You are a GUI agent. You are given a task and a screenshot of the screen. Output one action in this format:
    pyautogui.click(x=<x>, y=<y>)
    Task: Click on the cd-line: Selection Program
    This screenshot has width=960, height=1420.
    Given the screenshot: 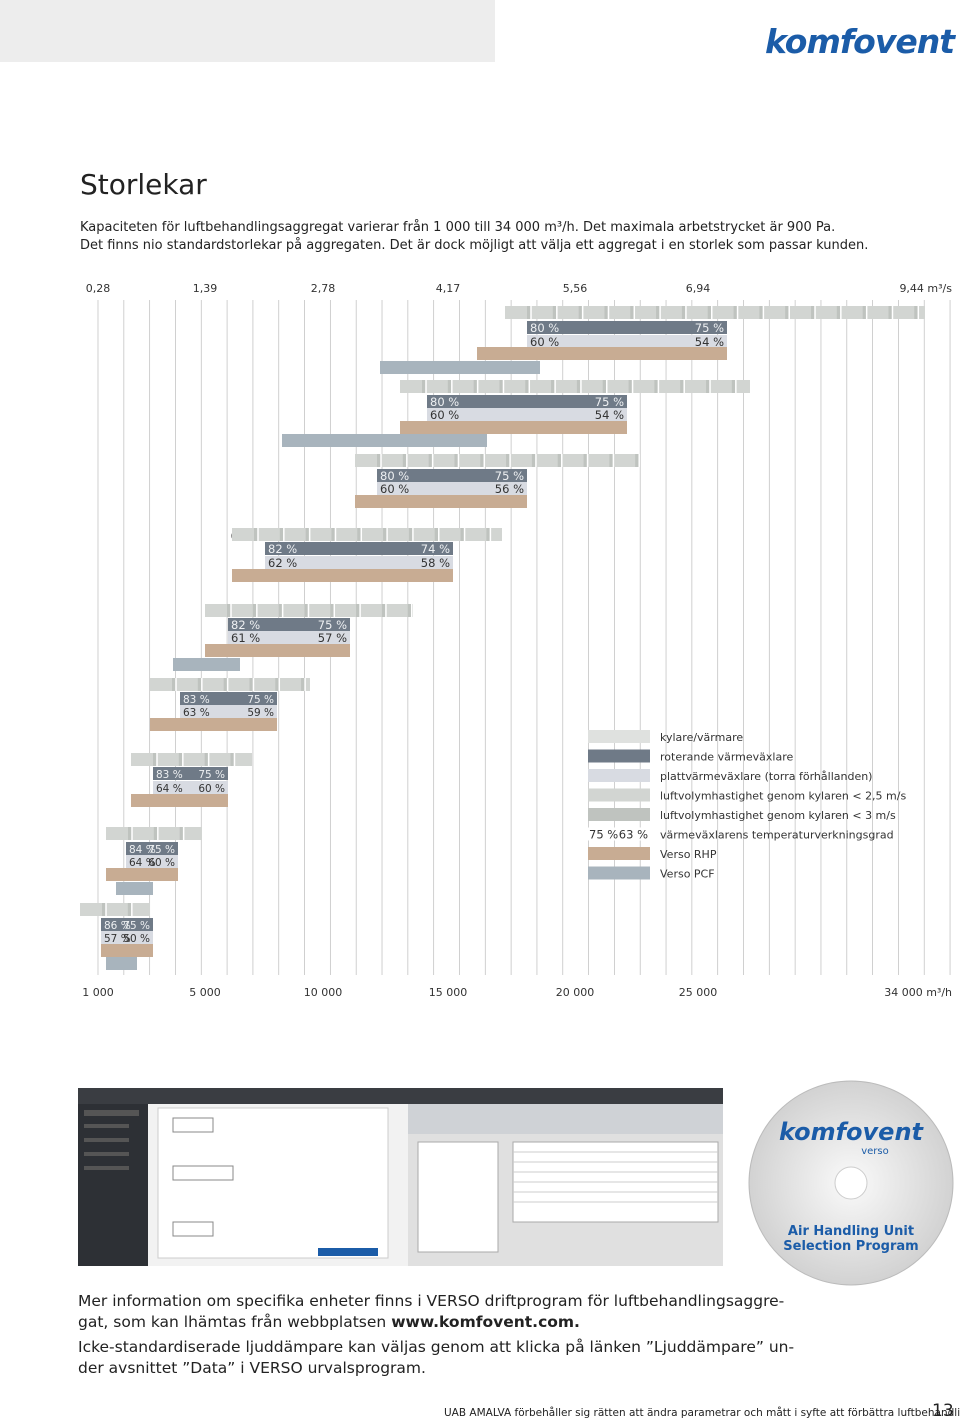 What is the action you would take?
    pyautogui.click(x=850, y=1246)
    